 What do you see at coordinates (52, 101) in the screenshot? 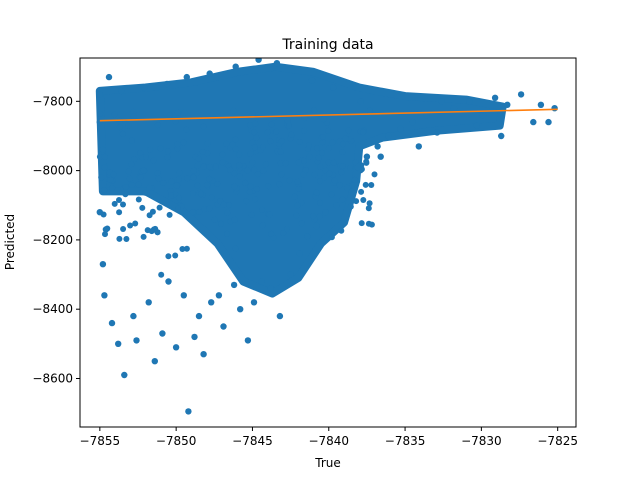
I see `y-tick-label: −7800` at bounding box center [52, 101].